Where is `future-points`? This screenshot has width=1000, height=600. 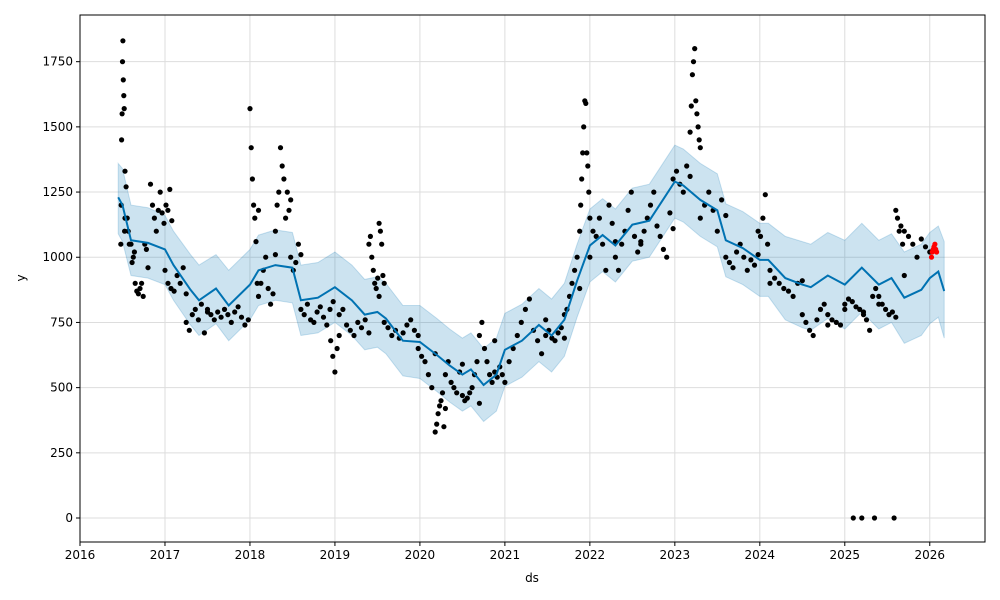
future-points is located at coordinates (934, 250).